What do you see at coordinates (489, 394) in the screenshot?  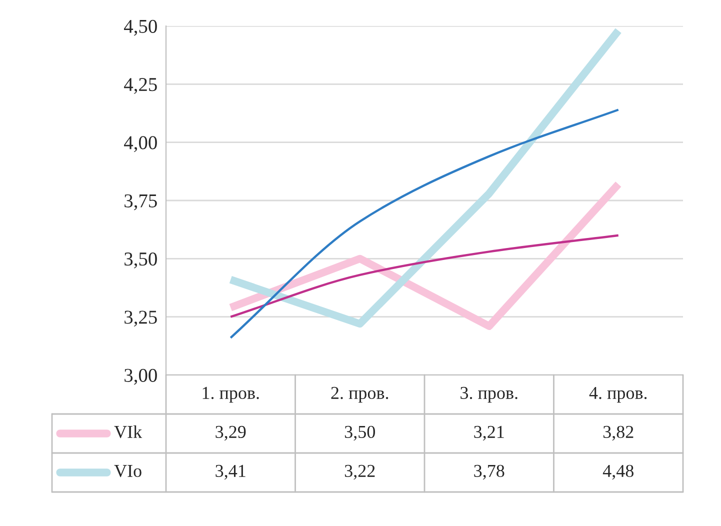 I see `x-tick-label: 3. пров.` at bounding box center [489, 394].